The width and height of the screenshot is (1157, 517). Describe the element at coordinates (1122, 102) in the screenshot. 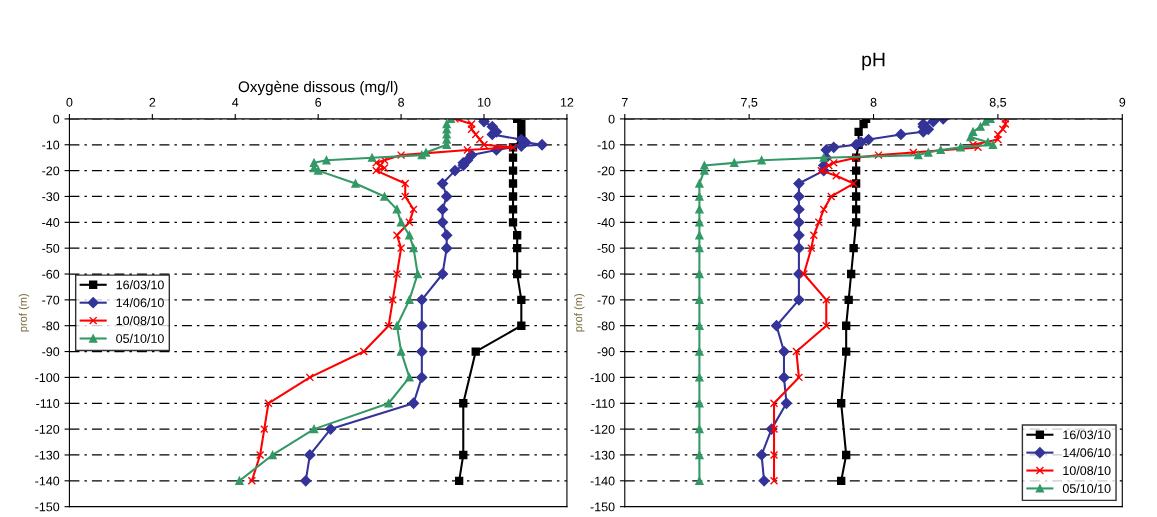

I see `x-tick-label: 9` at that location.